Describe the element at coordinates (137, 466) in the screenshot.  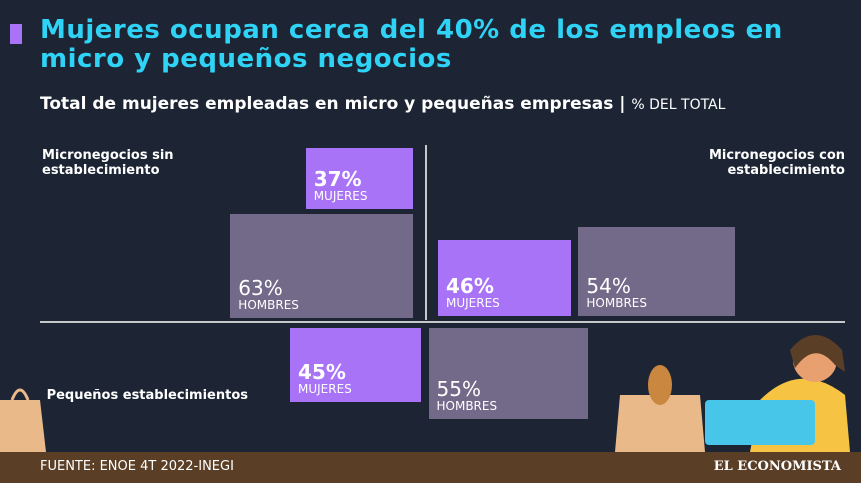
I see `source: FUENTE: ENOE 4T 2022-INEGI` at that location.